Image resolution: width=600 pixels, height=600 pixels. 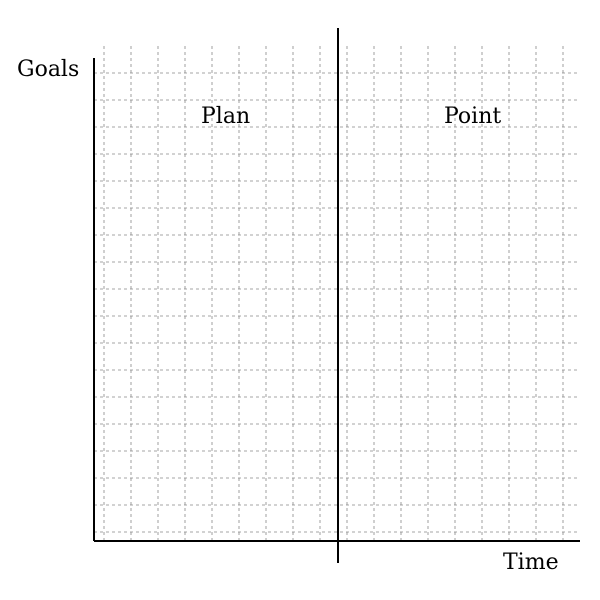 What do you see at coordinates (48, 69) in the screenshot?
I see `y-axis-label: Goals` at bounding box center [48, 69].